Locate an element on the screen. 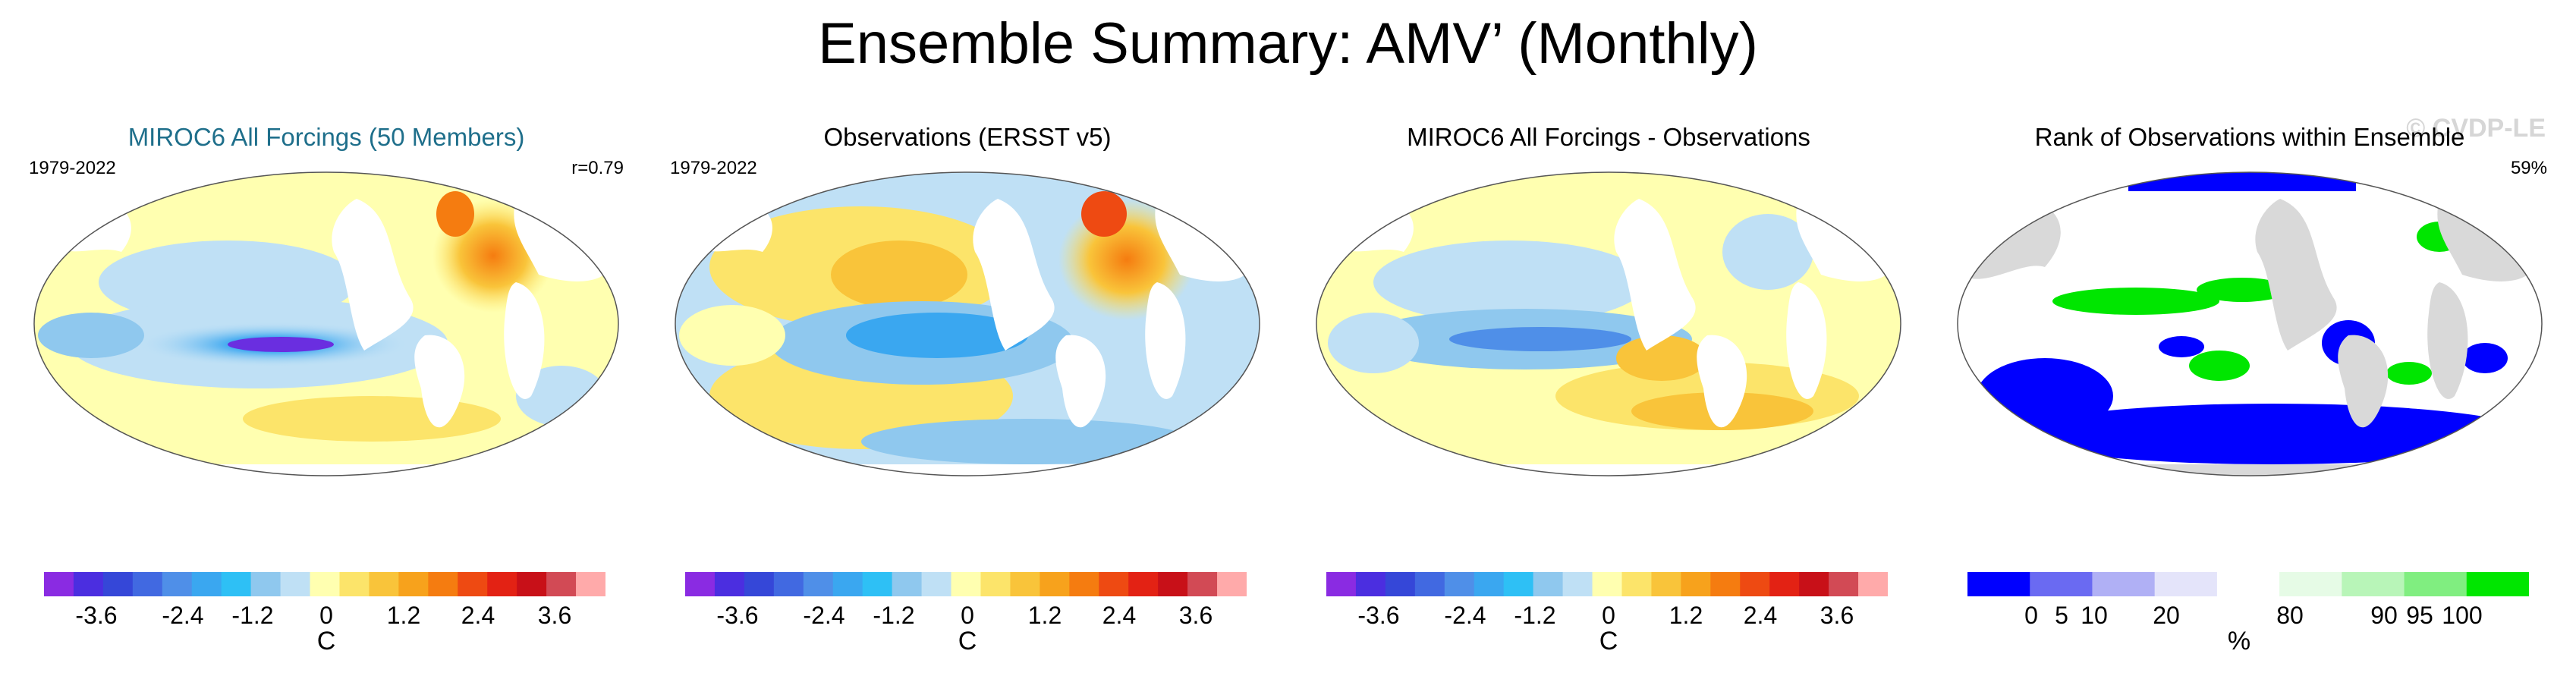 The width and height of the screenshot is (2576, 676). map-difference is located at coordinates (1608, 323).